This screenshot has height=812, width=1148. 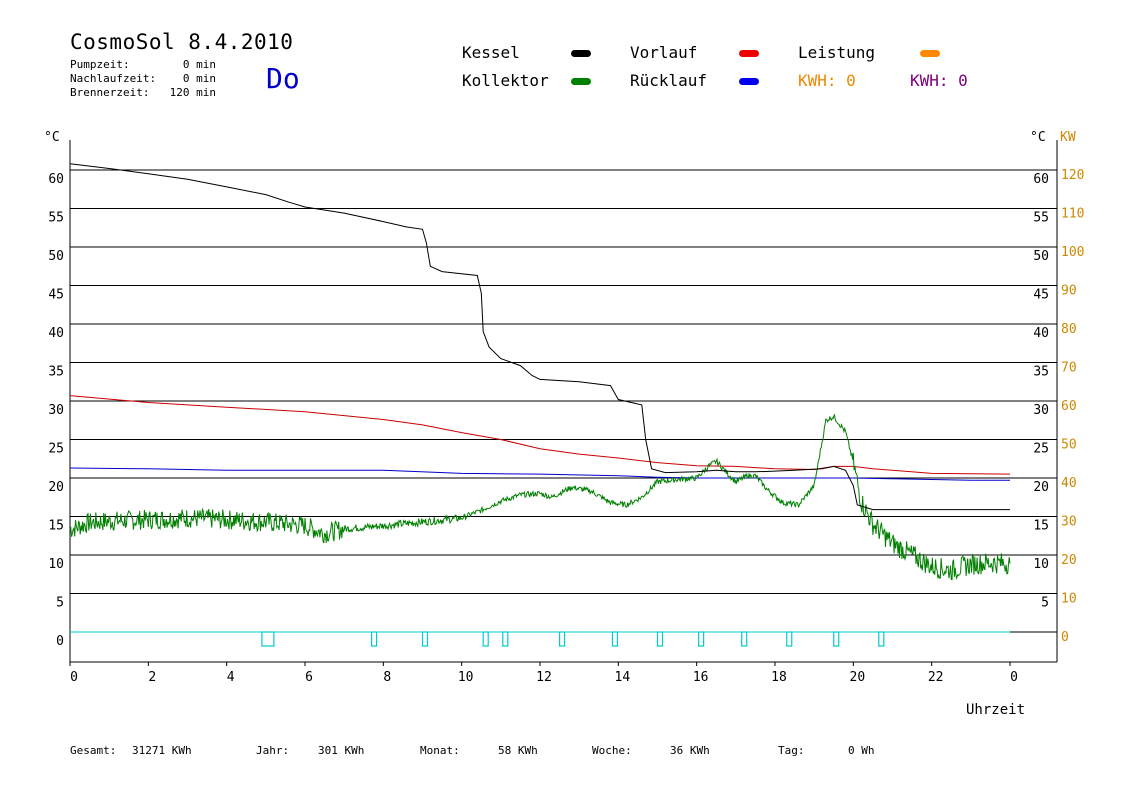 What do you see at coordinates (539, 474) in the screenshot?
I see `series-ruecklauf-line` at bounding box center [539, 474].